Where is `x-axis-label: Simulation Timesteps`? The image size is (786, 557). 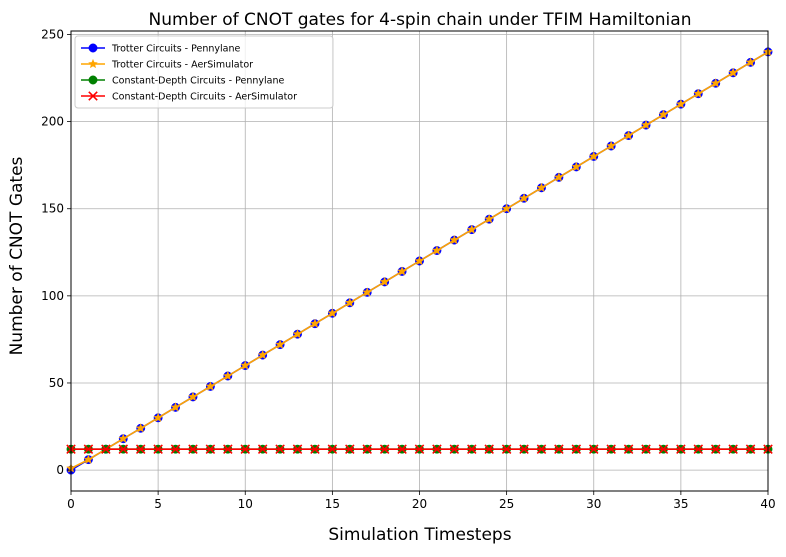 x-axis-label: Simulation Timesteps is located at coordinates (419, 535).